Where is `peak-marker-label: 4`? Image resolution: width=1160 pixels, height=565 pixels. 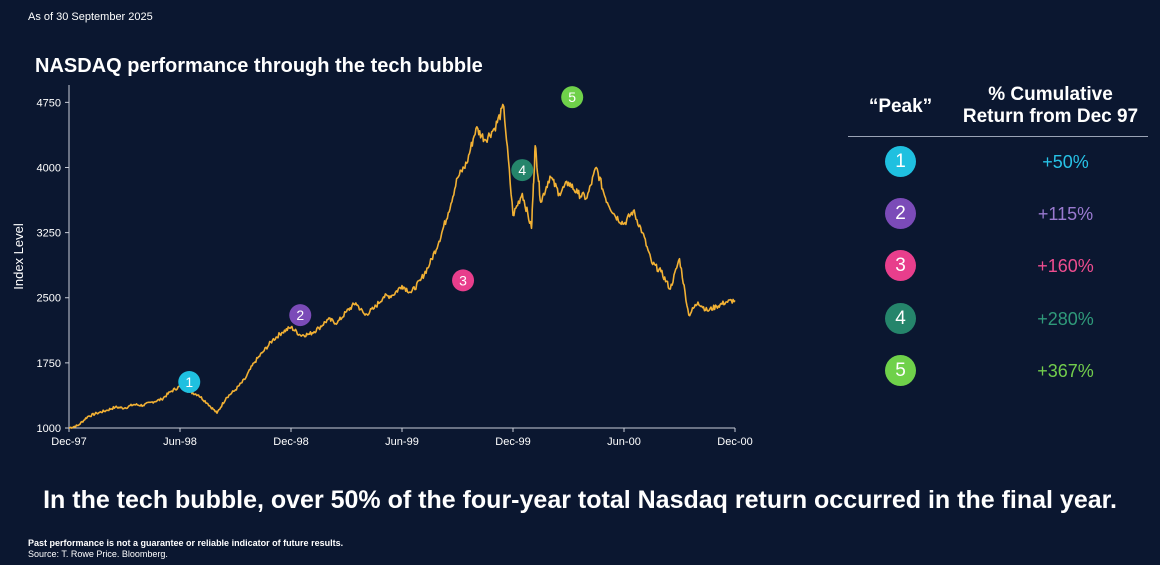
peak-marker-label: 4 is located at coordinates (522, 170).